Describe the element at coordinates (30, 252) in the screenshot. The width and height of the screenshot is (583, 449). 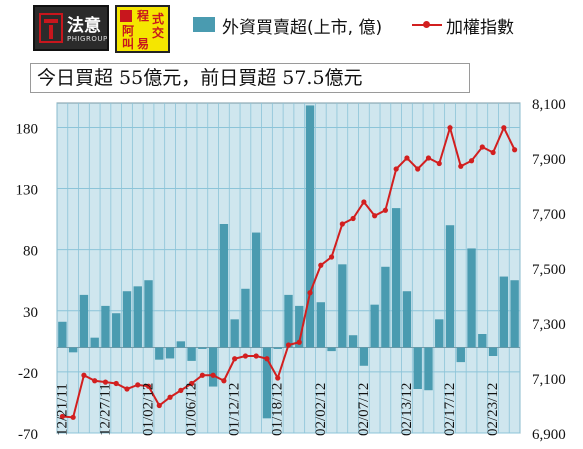
I see `y-left-tick-label: 80` at that location.